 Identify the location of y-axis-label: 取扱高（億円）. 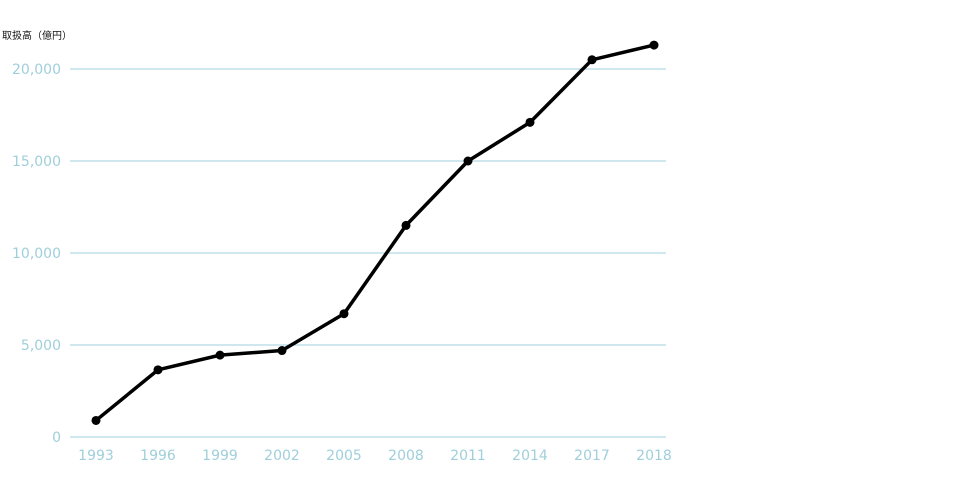
(37, 35).